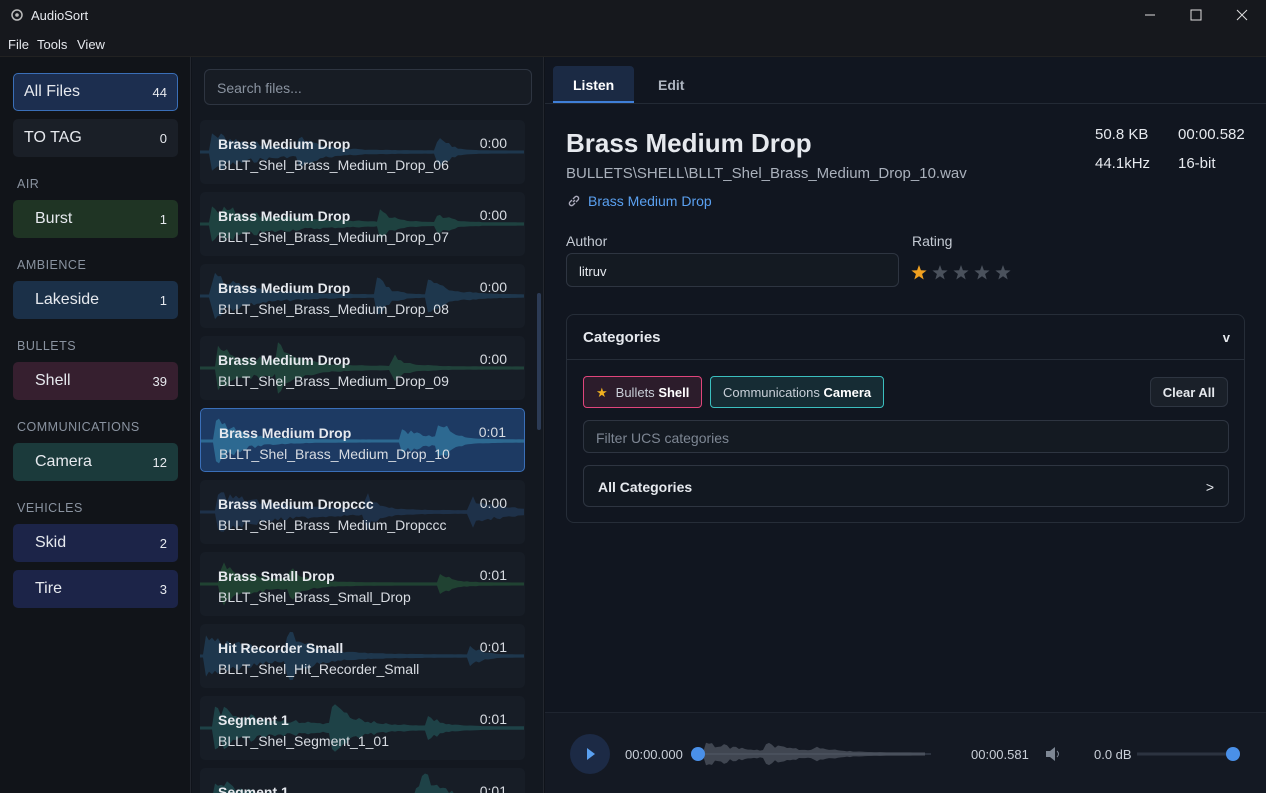 The height and width of the screenshot is (793, 1266). I want to click on item-count: 12, so click(159, 462).